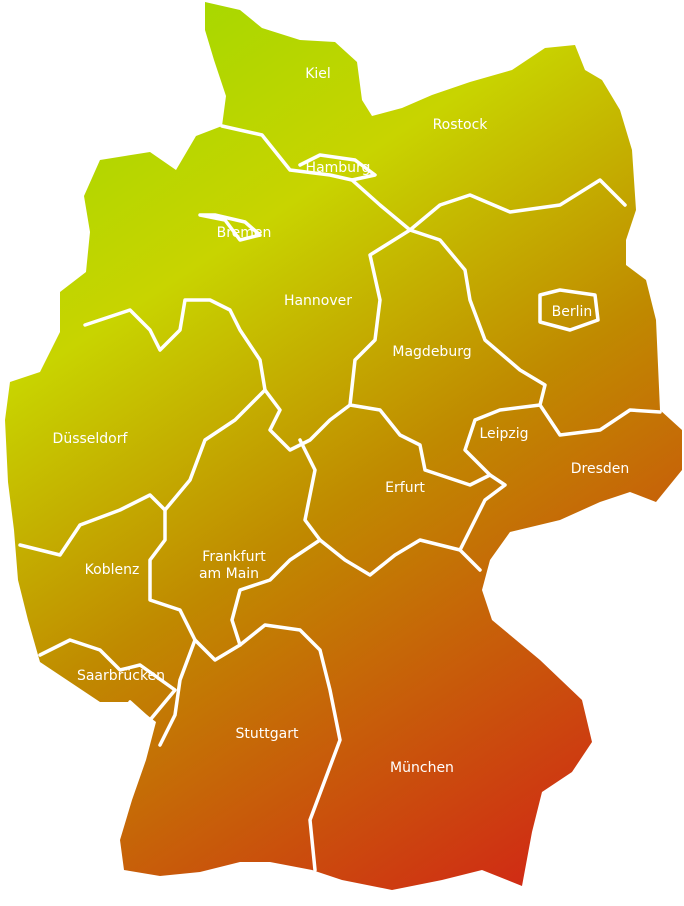 Image resolution: width=684 pixels, height=906 pixels. What do you see at coordinates (600, 469) in the screenshot?
I see `city-label-dresden: Dresden` at bounding box center [600, 469].